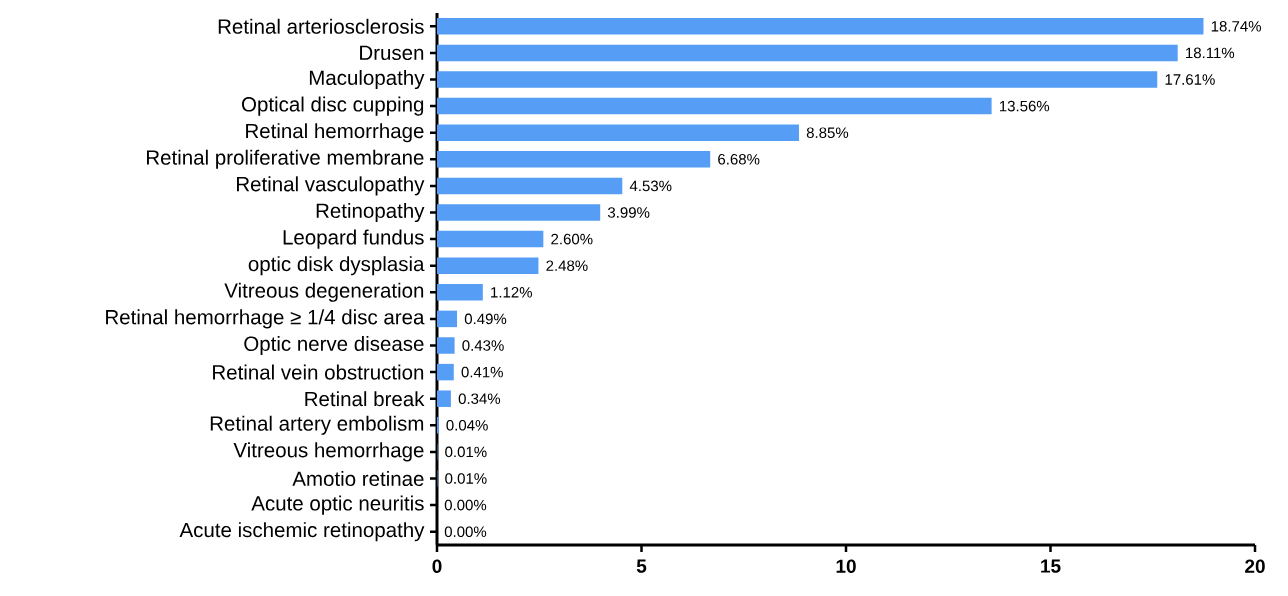  What do you see at coordinates (1024, 106) in the screenshot?
I see `data-label: 13.56%` at bounding box center [1024, 106].